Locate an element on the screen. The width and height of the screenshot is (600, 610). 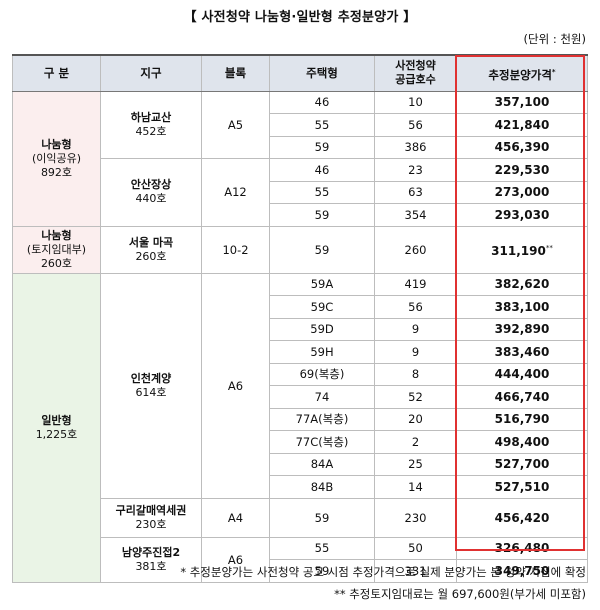
supply-cell: 230 is located at coordinates (415, 517).